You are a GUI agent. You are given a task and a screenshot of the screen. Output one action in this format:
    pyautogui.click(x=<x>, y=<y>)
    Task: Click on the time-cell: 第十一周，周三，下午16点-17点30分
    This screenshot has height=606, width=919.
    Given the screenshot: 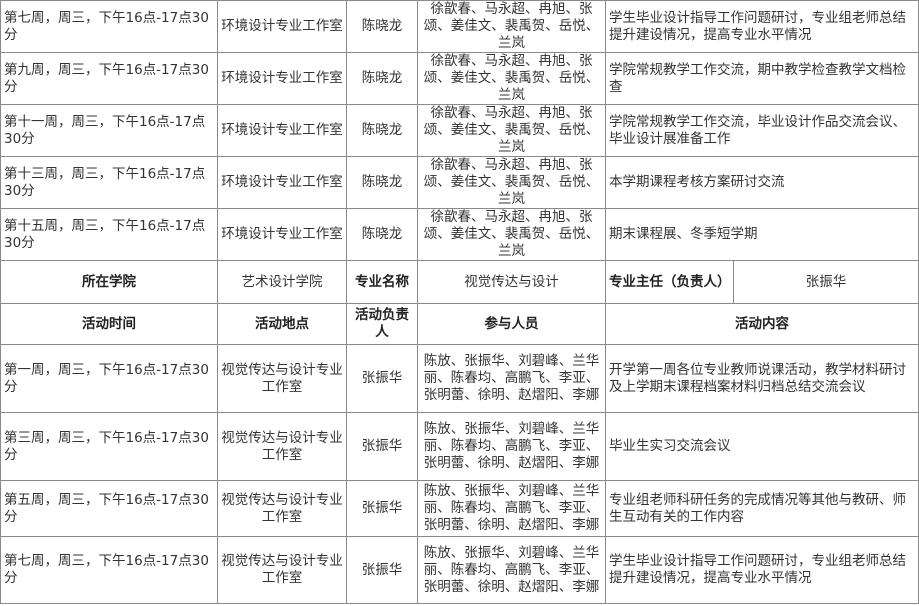 What is the action you would take?
    pyautogui.click(x=109, y=130)
    